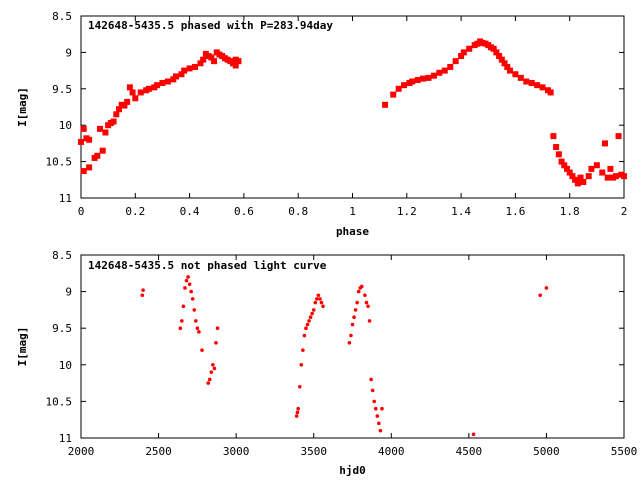 This screenshot has width=640, height=484. Describe the element at coordinates (210, 25) in the screenshot. I see `chart-title: 142648-5435.5 phased with P=283.94day` at that location.